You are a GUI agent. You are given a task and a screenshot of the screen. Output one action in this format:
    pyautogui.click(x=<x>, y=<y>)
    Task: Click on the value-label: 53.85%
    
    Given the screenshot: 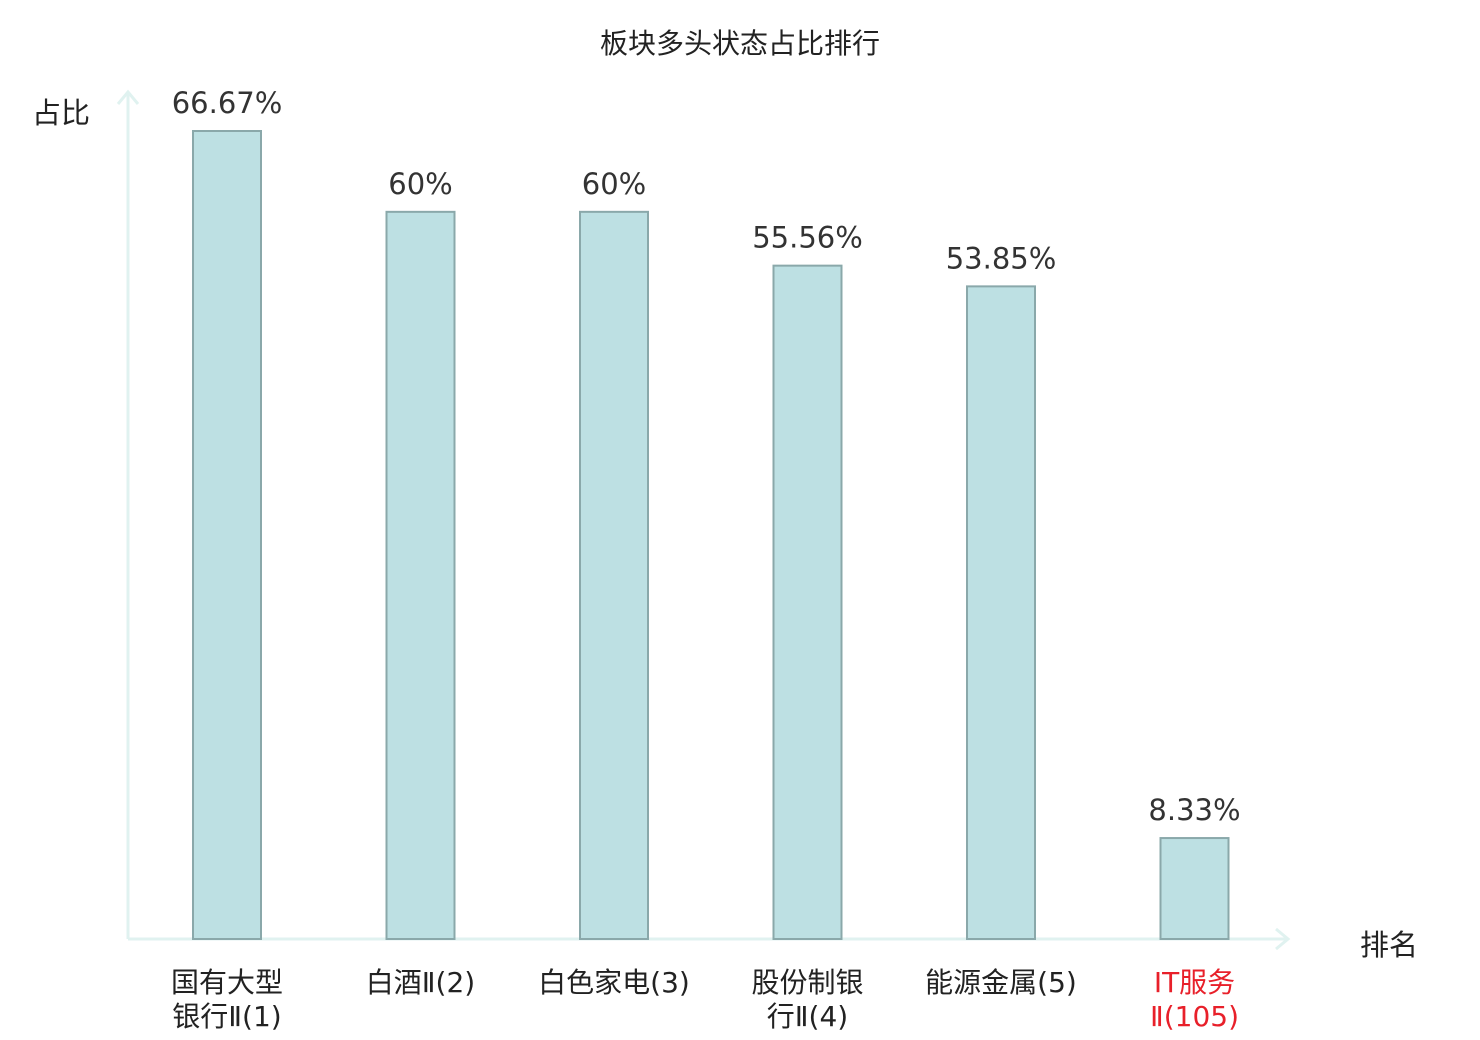 What is the action you would take?
    pyautogui.click(x=1001, y=258)
    